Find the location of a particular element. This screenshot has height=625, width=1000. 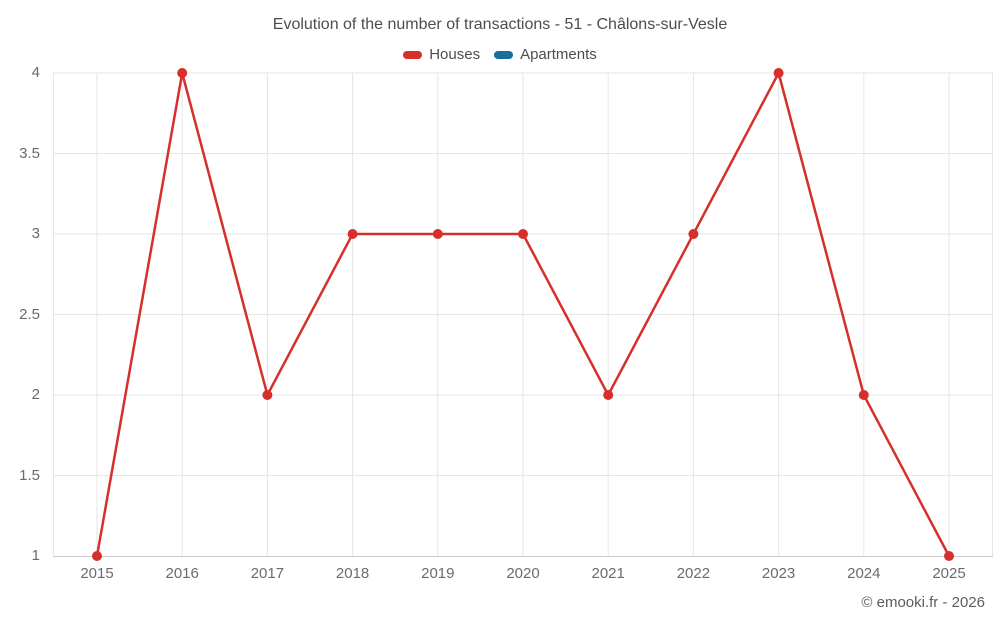

data-point-houses-2015 is located at coordinates (97, 556).